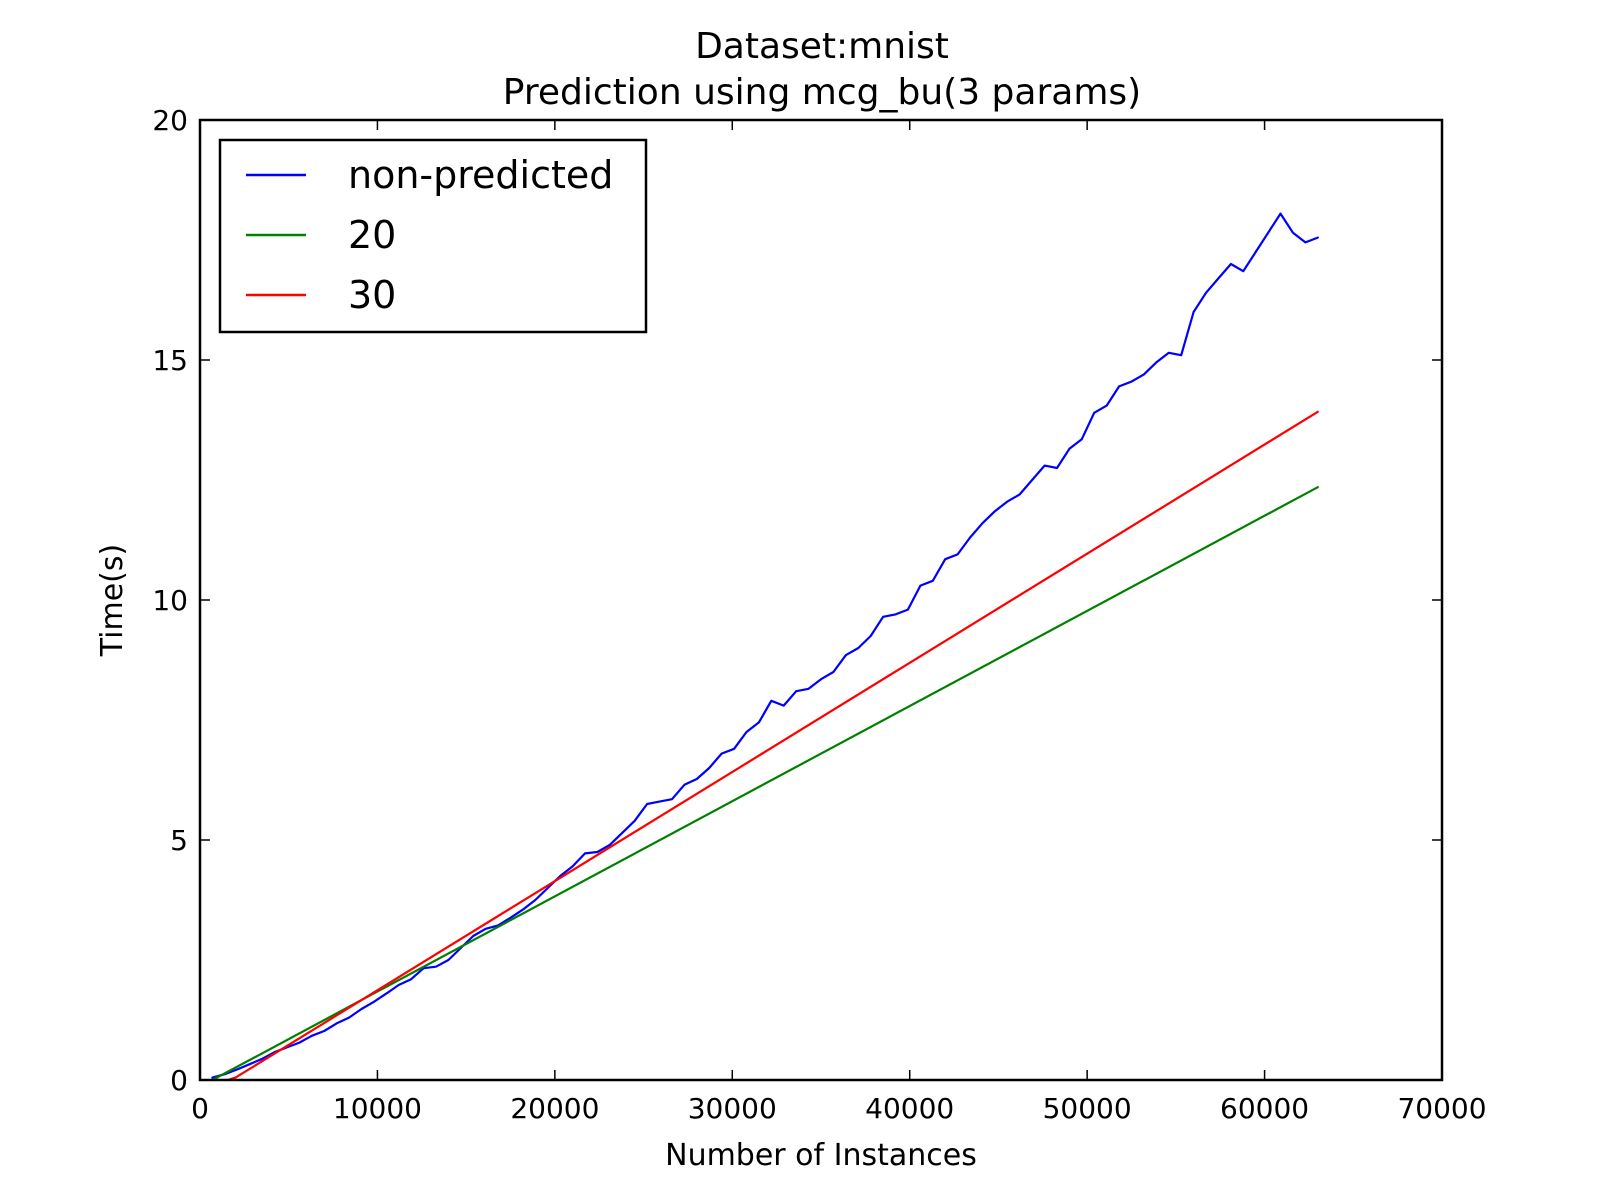  What do you see at coordinates (1087, 1108) in the screenshot?
I see `x-tick-label: 50000` at bounding box center [1087, 1108].